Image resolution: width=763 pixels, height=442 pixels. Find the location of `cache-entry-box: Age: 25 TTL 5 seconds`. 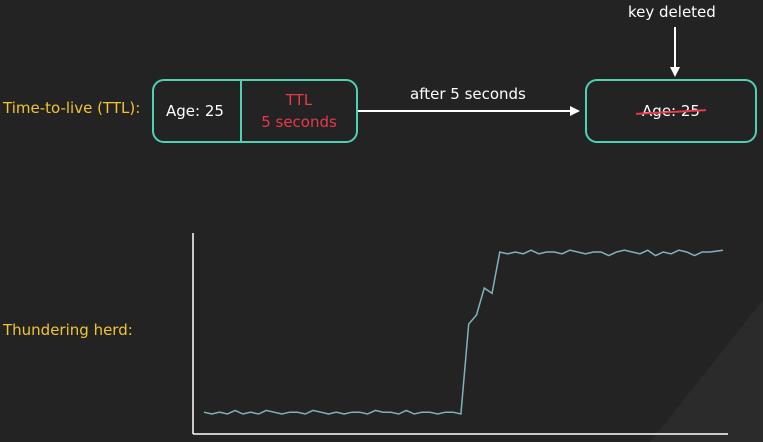

cache-entry-box: Age: 25 TTL 5 seconds is located at coordinates (255, 111).